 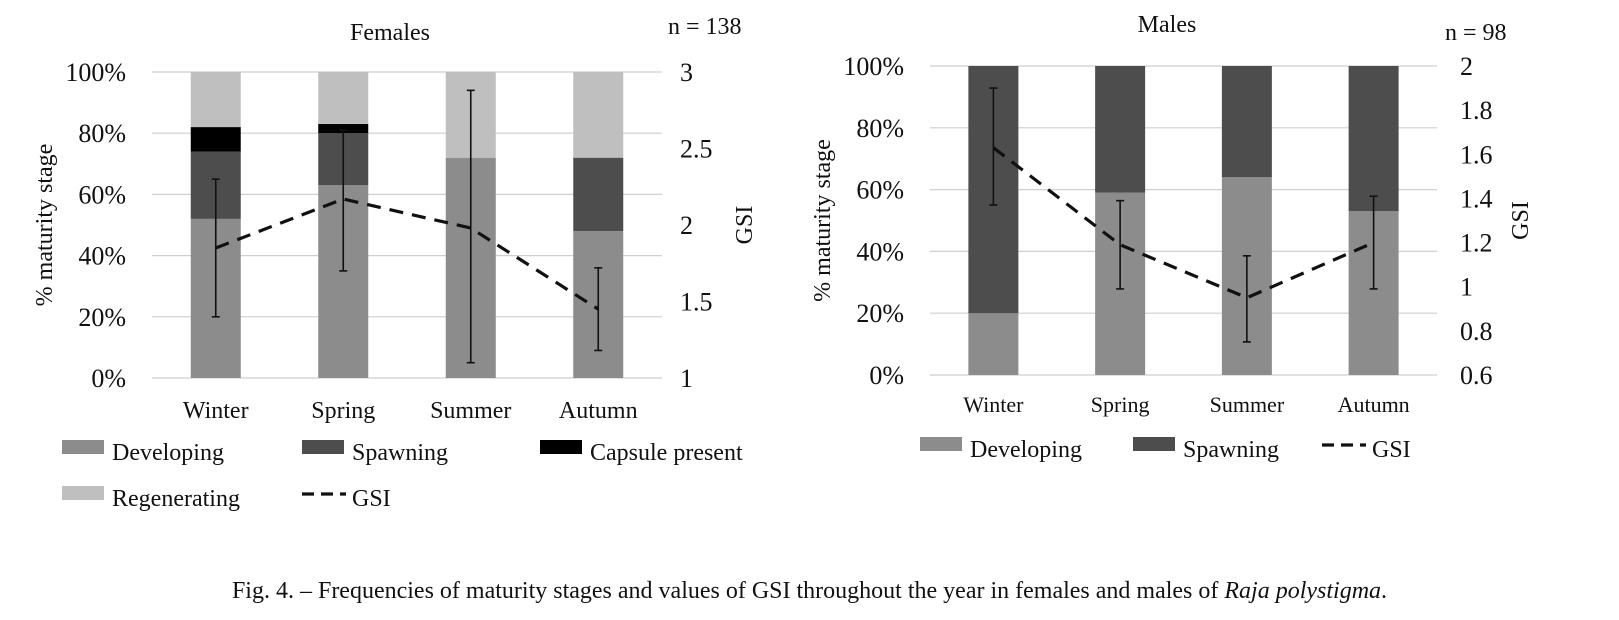 I want to click on chart-2-y2-tick-label: 1.2, so click(x=1476, y=243).